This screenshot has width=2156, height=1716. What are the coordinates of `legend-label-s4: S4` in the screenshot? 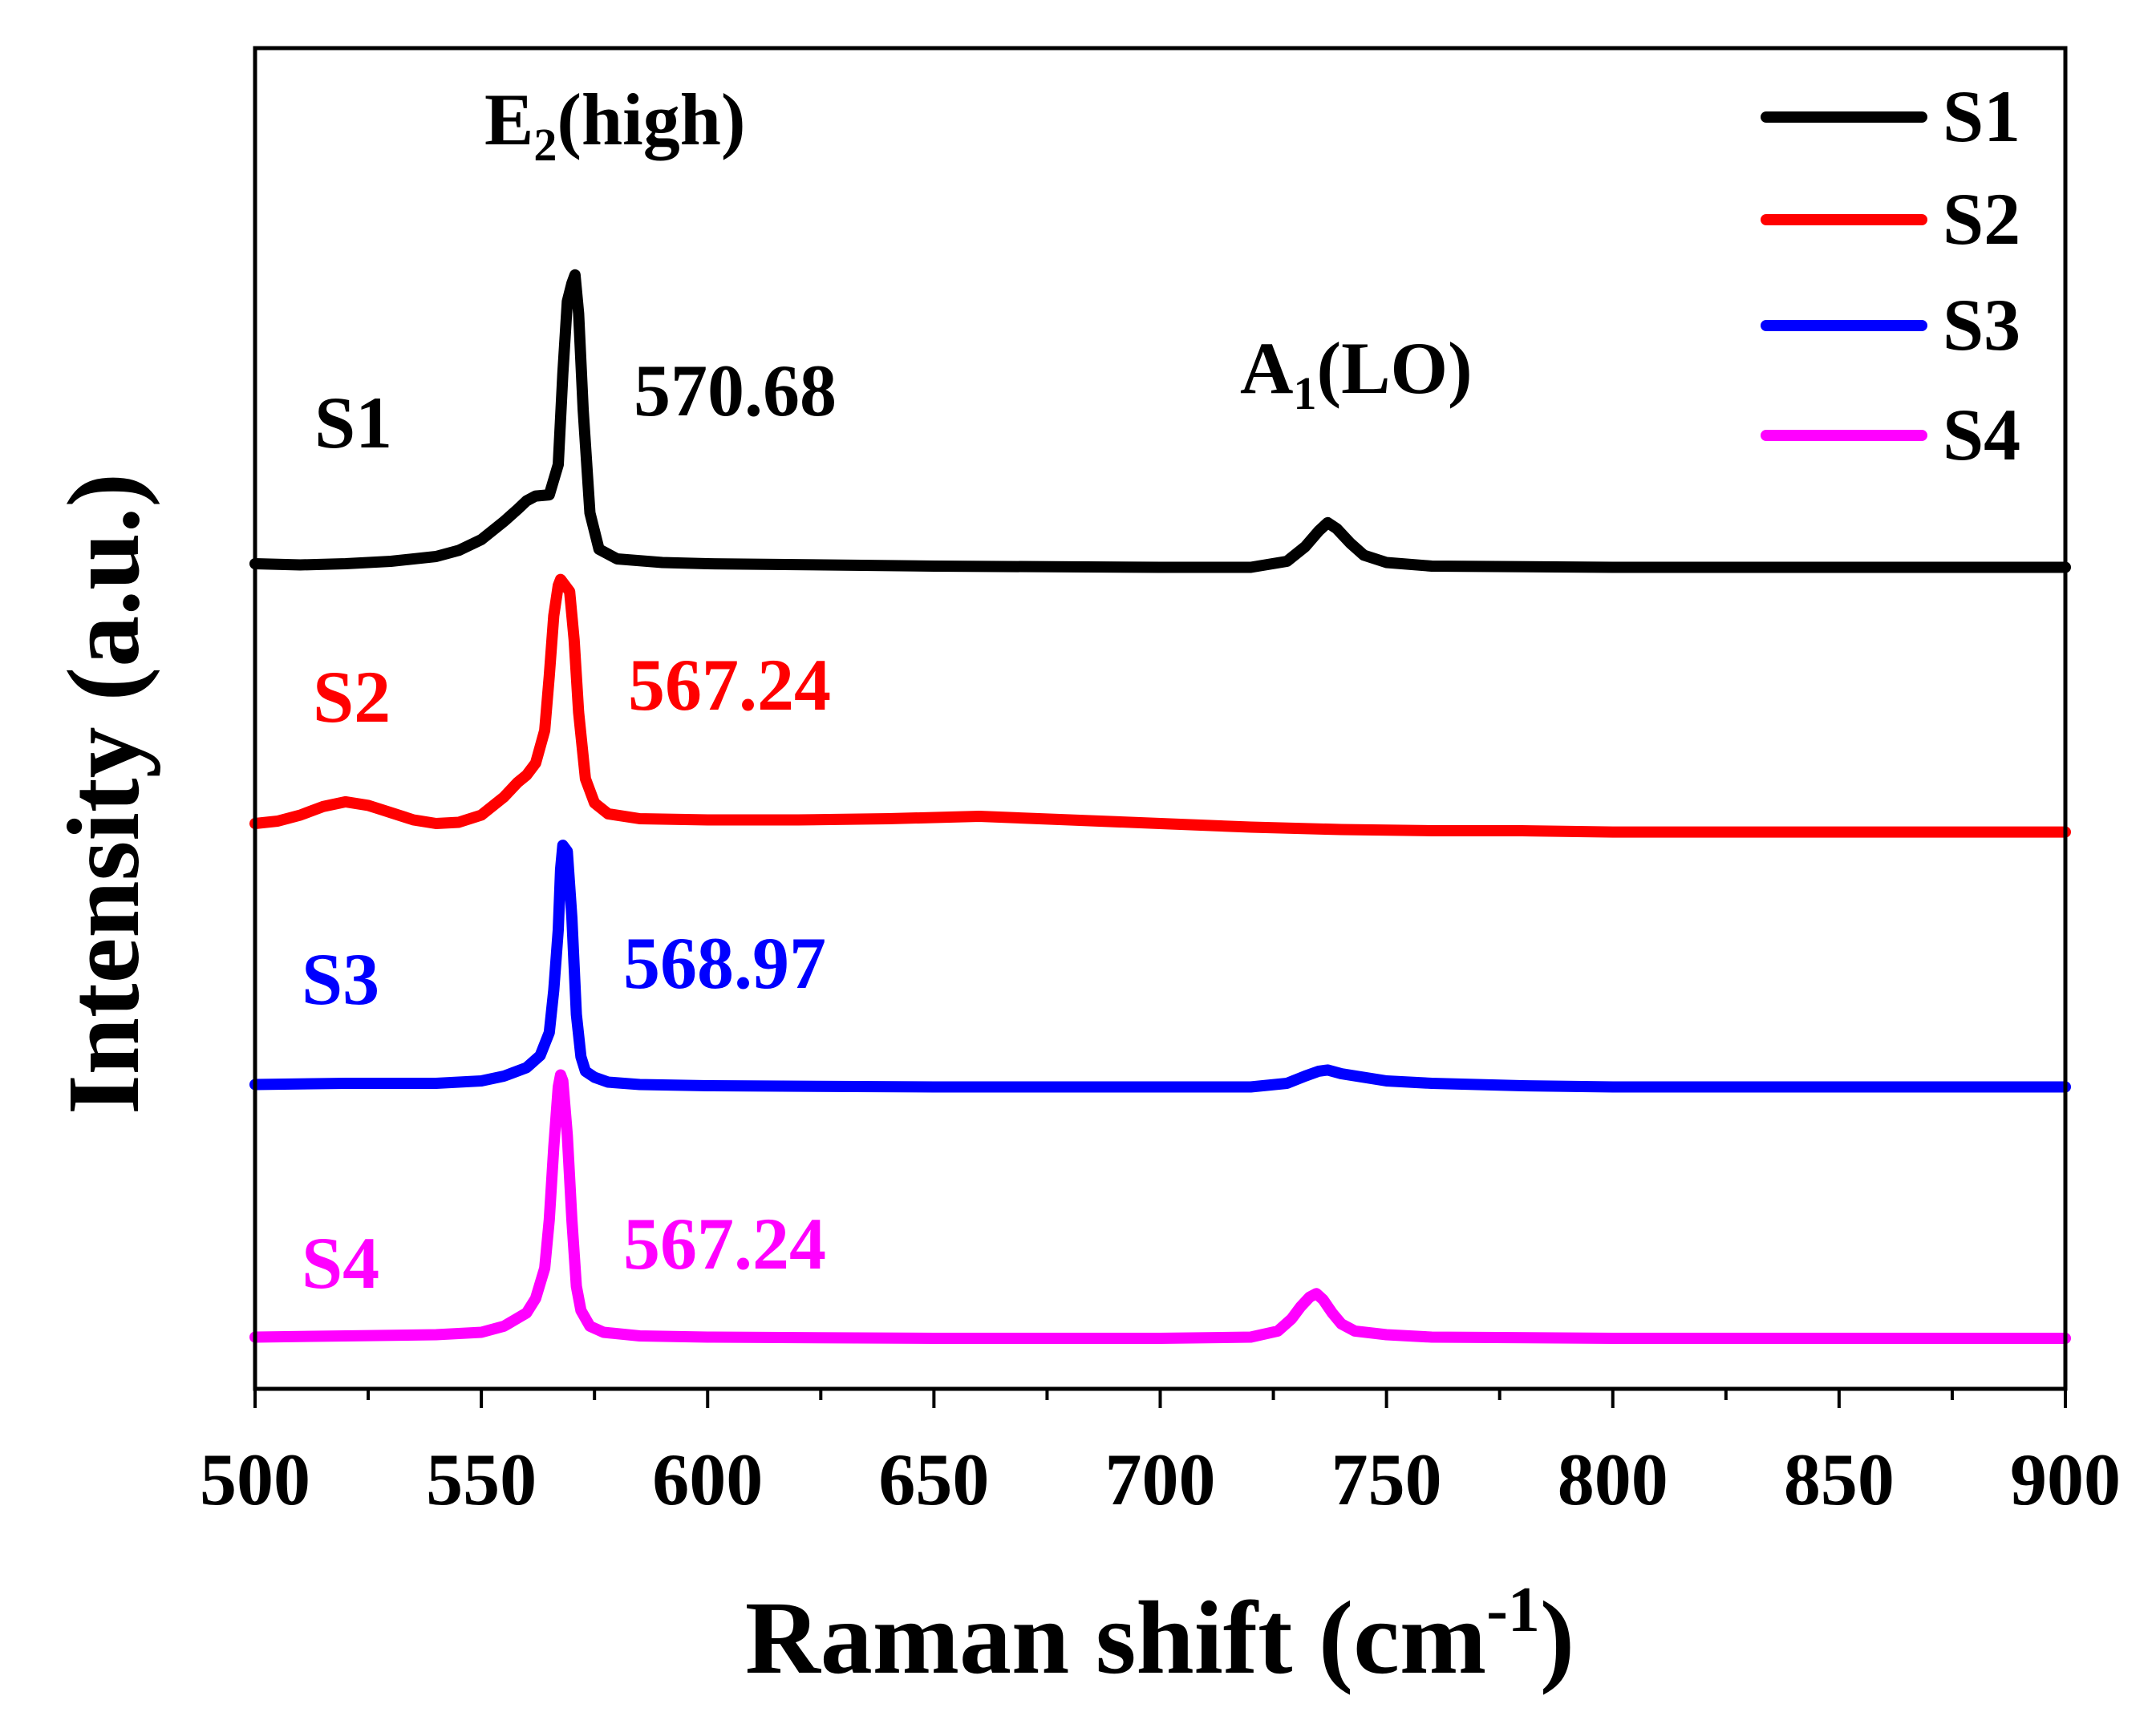 It's located at (1981, 435).